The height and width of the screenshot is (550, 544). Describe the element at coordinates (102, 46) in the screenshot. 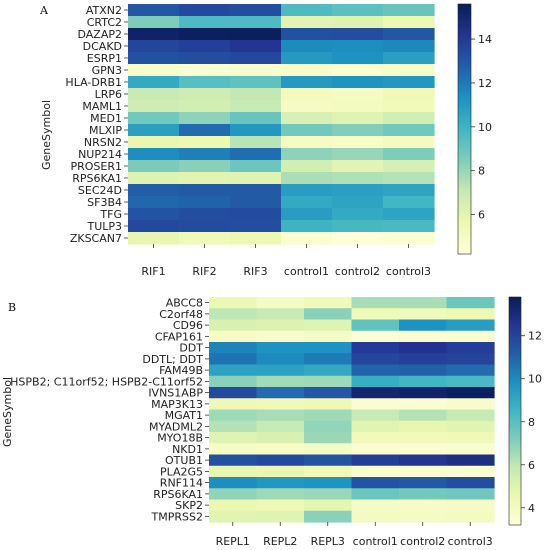

I see `row-label: DCAKD` at that location.